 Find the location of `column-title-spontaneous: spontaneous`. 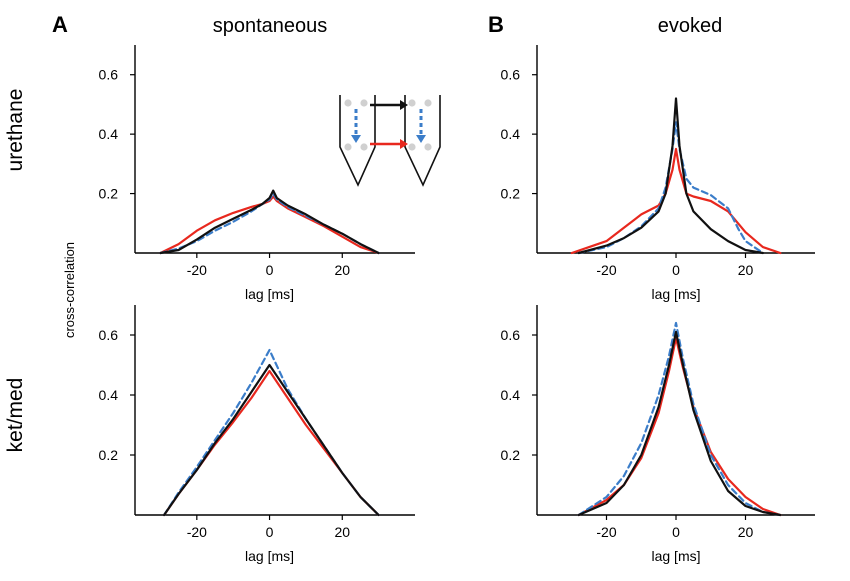

column-title-spontaneous: spontaneous is located at coordinates (270, 26).